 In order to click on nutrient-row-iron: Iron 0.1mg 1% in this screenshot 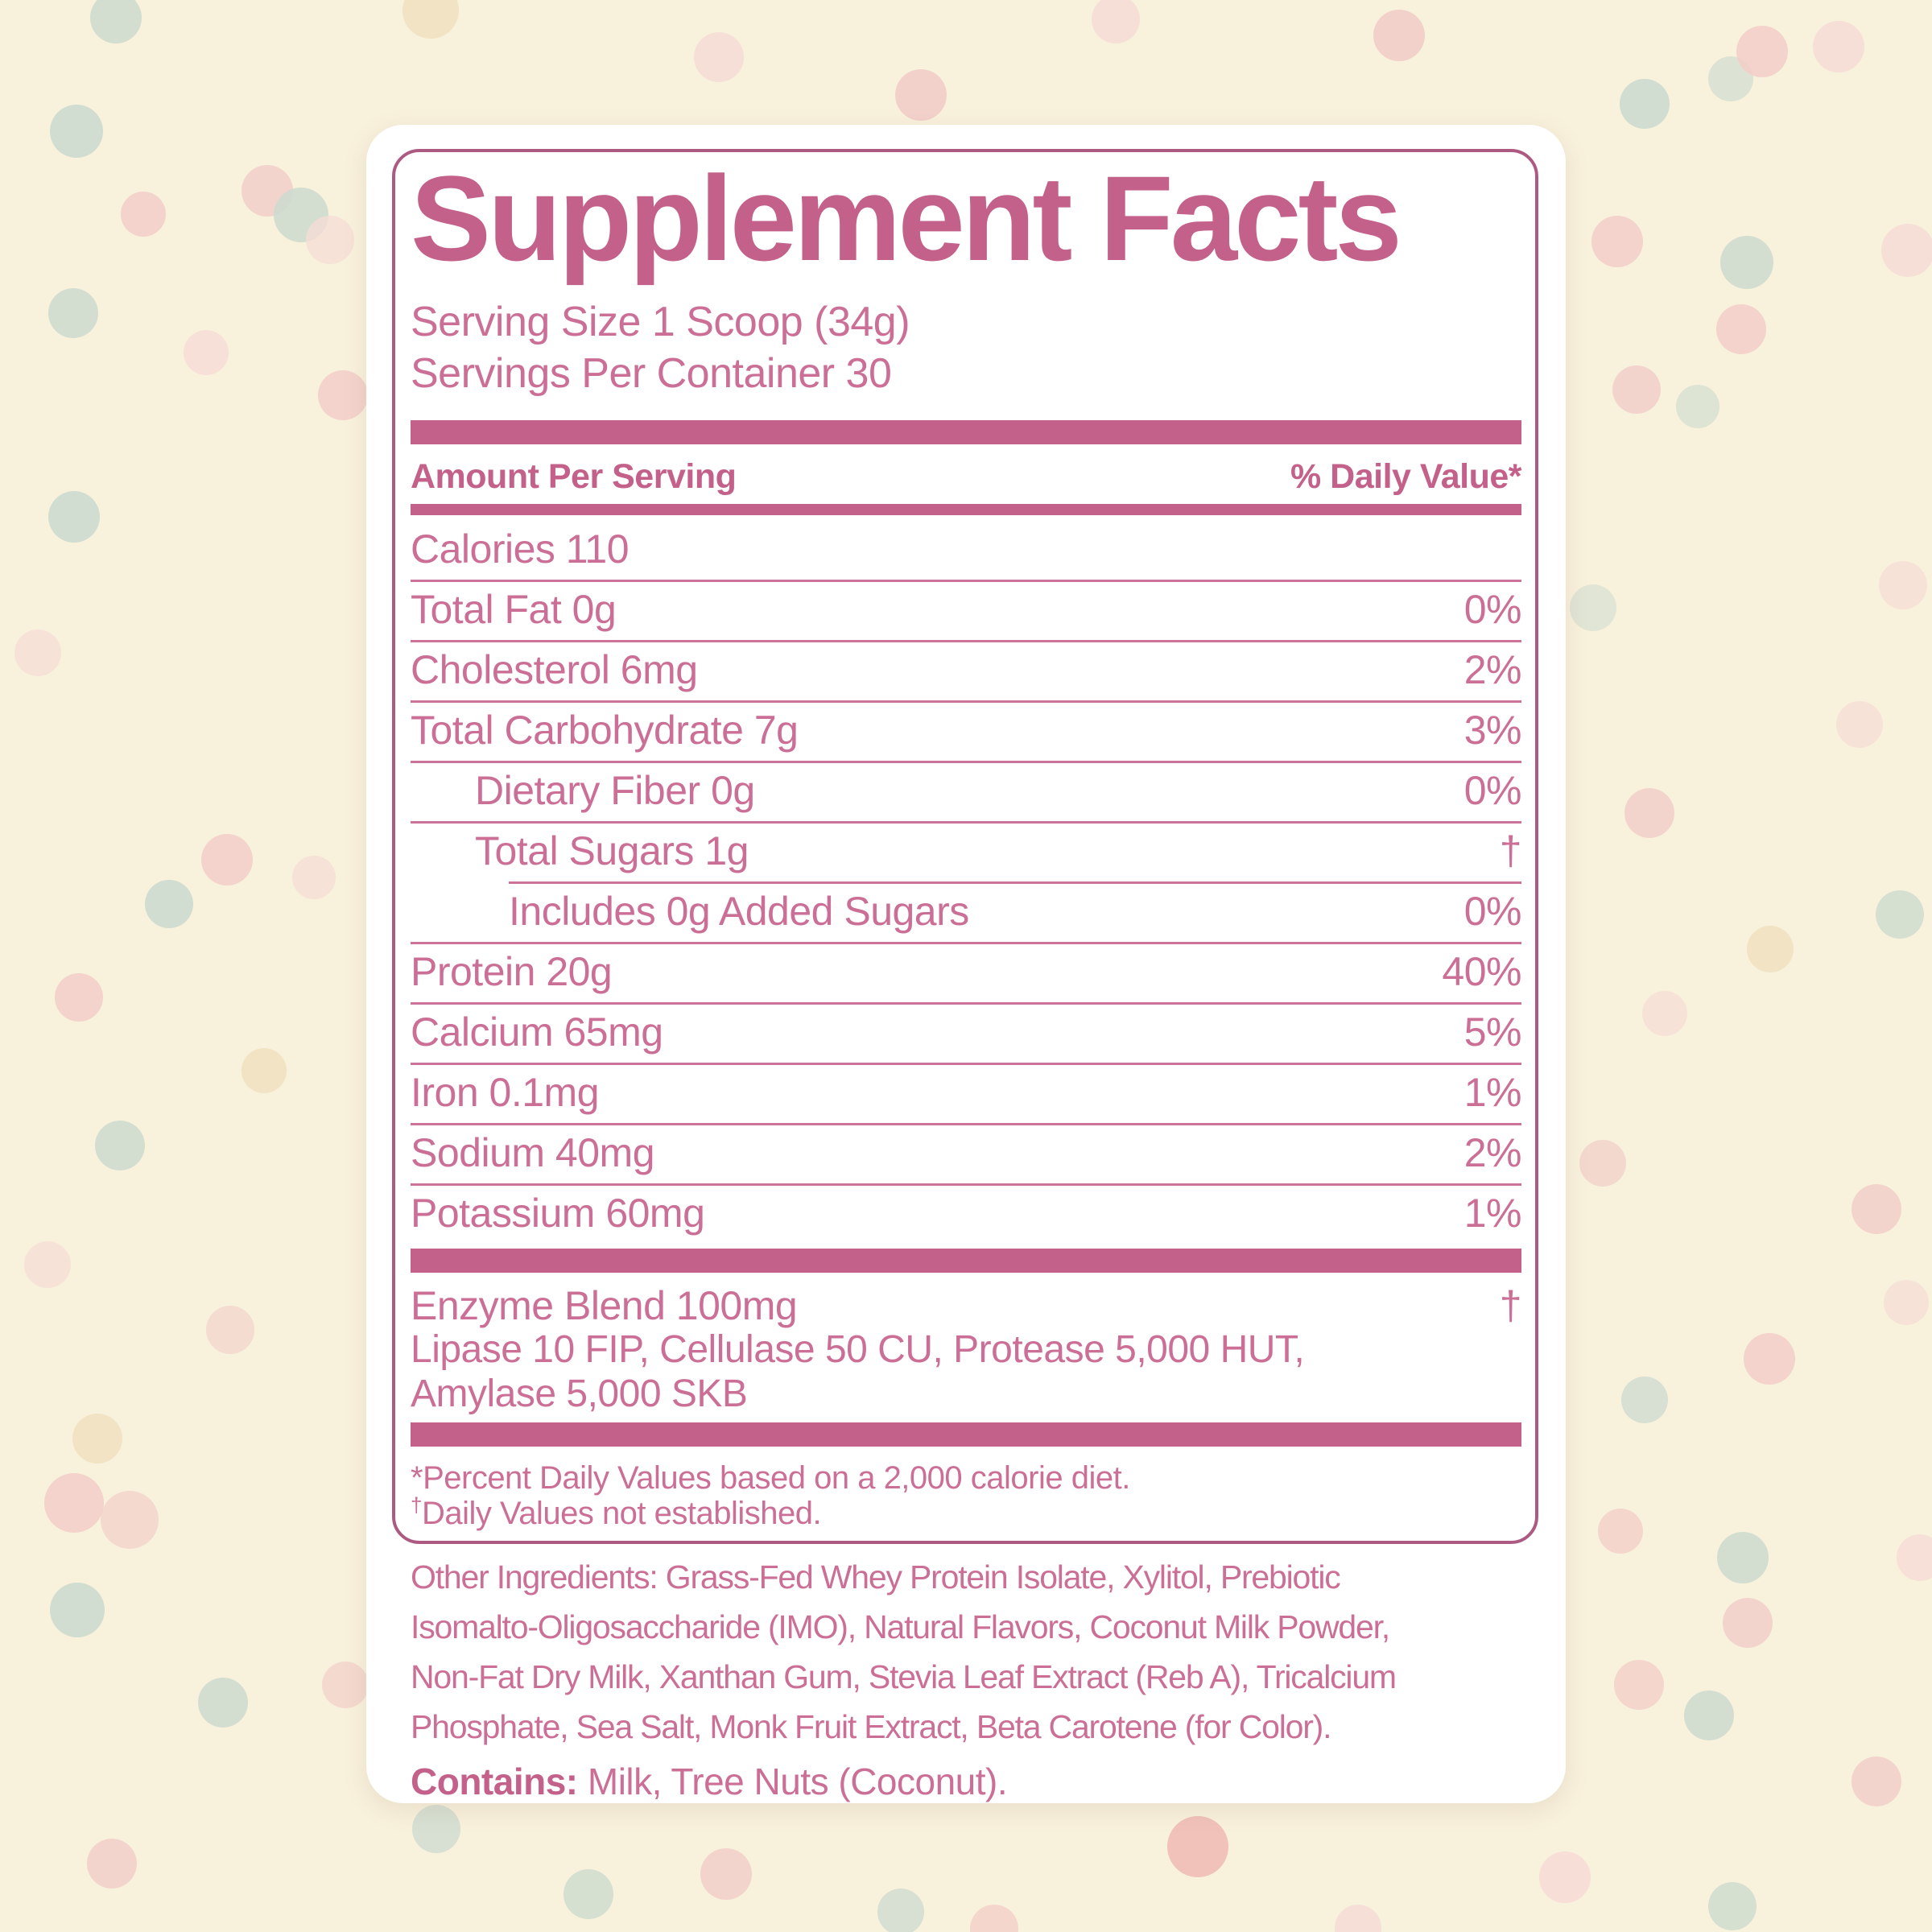, I will do `click(966, 1095)`.